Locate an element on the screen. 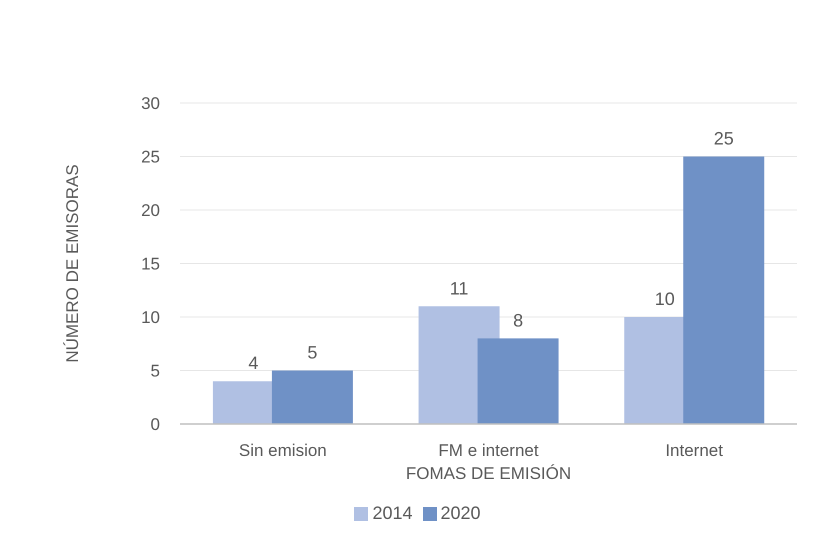 The width and height of the screenshot is (821, 538). data-label: 10 is located at coordinates (664, 299).